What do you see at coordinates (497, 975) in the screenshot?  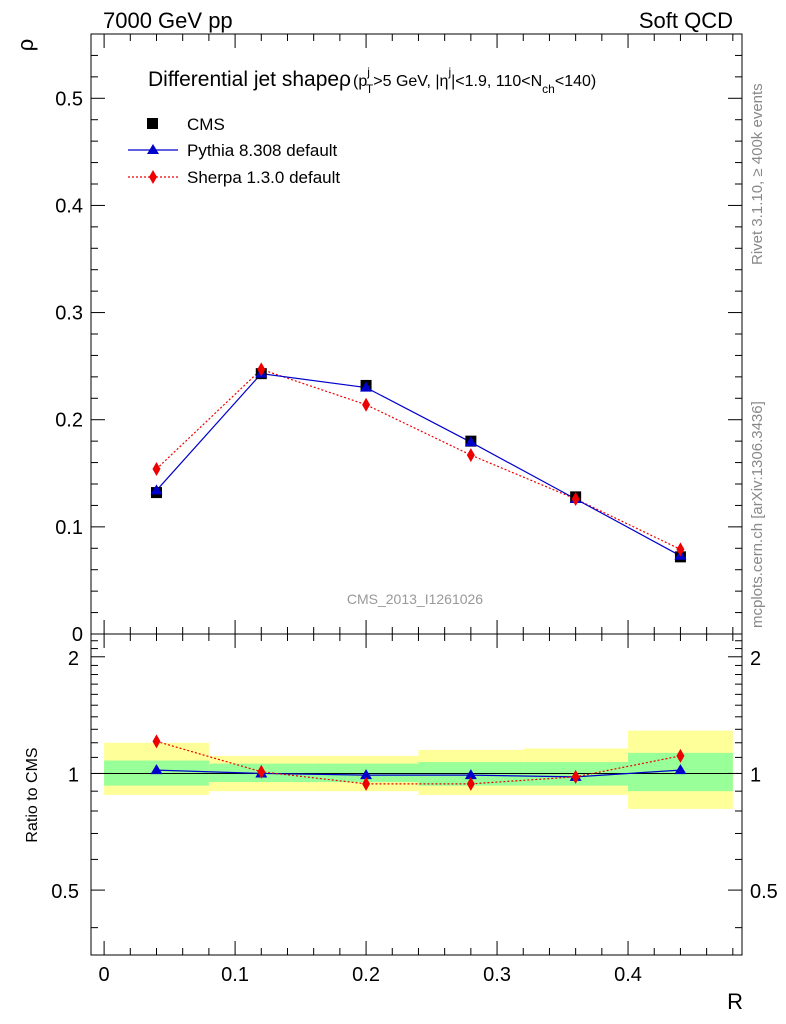 I see `x-tick-label: 0.3` at bounding box center [497, 975].